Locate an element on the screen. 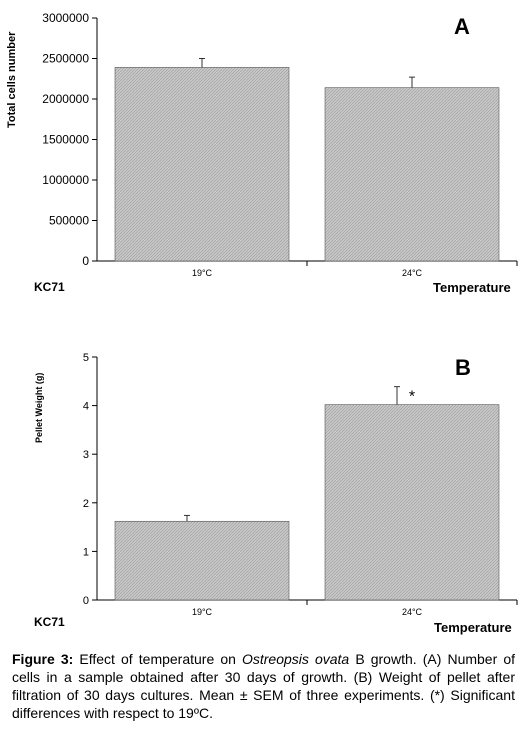 This screenshot has width=525, height=730. chart-a-y-tick-label: 1500000 is located at coordinates (65, 140).